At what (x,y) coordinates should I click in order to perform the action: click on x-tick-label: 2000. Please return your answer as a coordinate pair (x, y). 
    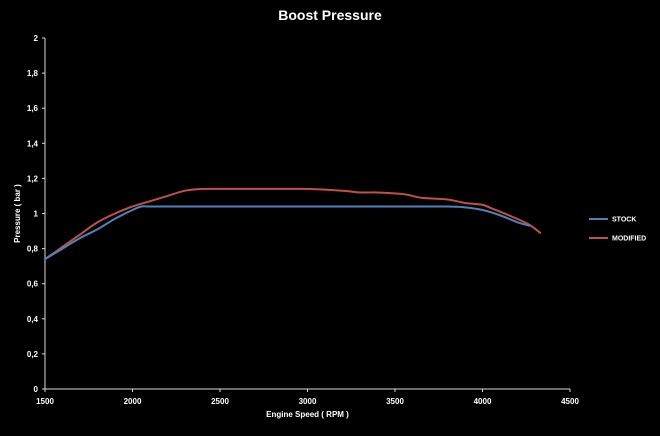
    Looking at the image, I should click on (133, 401).